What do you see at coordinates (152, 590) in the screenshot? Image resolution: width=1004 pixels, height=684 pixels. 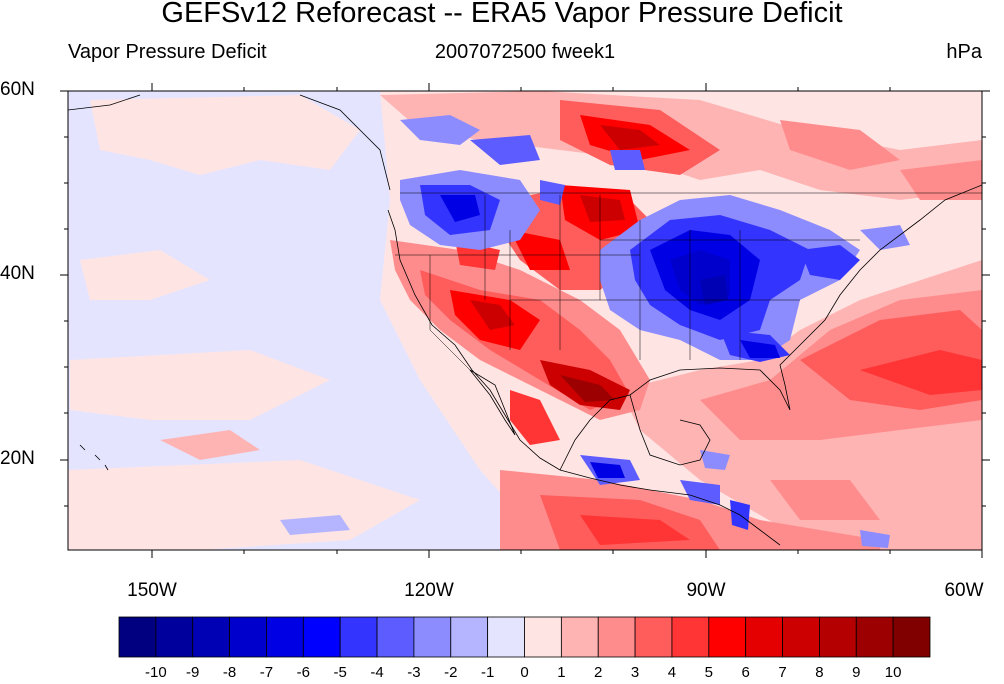 I see `lon-label-150w: 150W` at bounding box center [152, 590].